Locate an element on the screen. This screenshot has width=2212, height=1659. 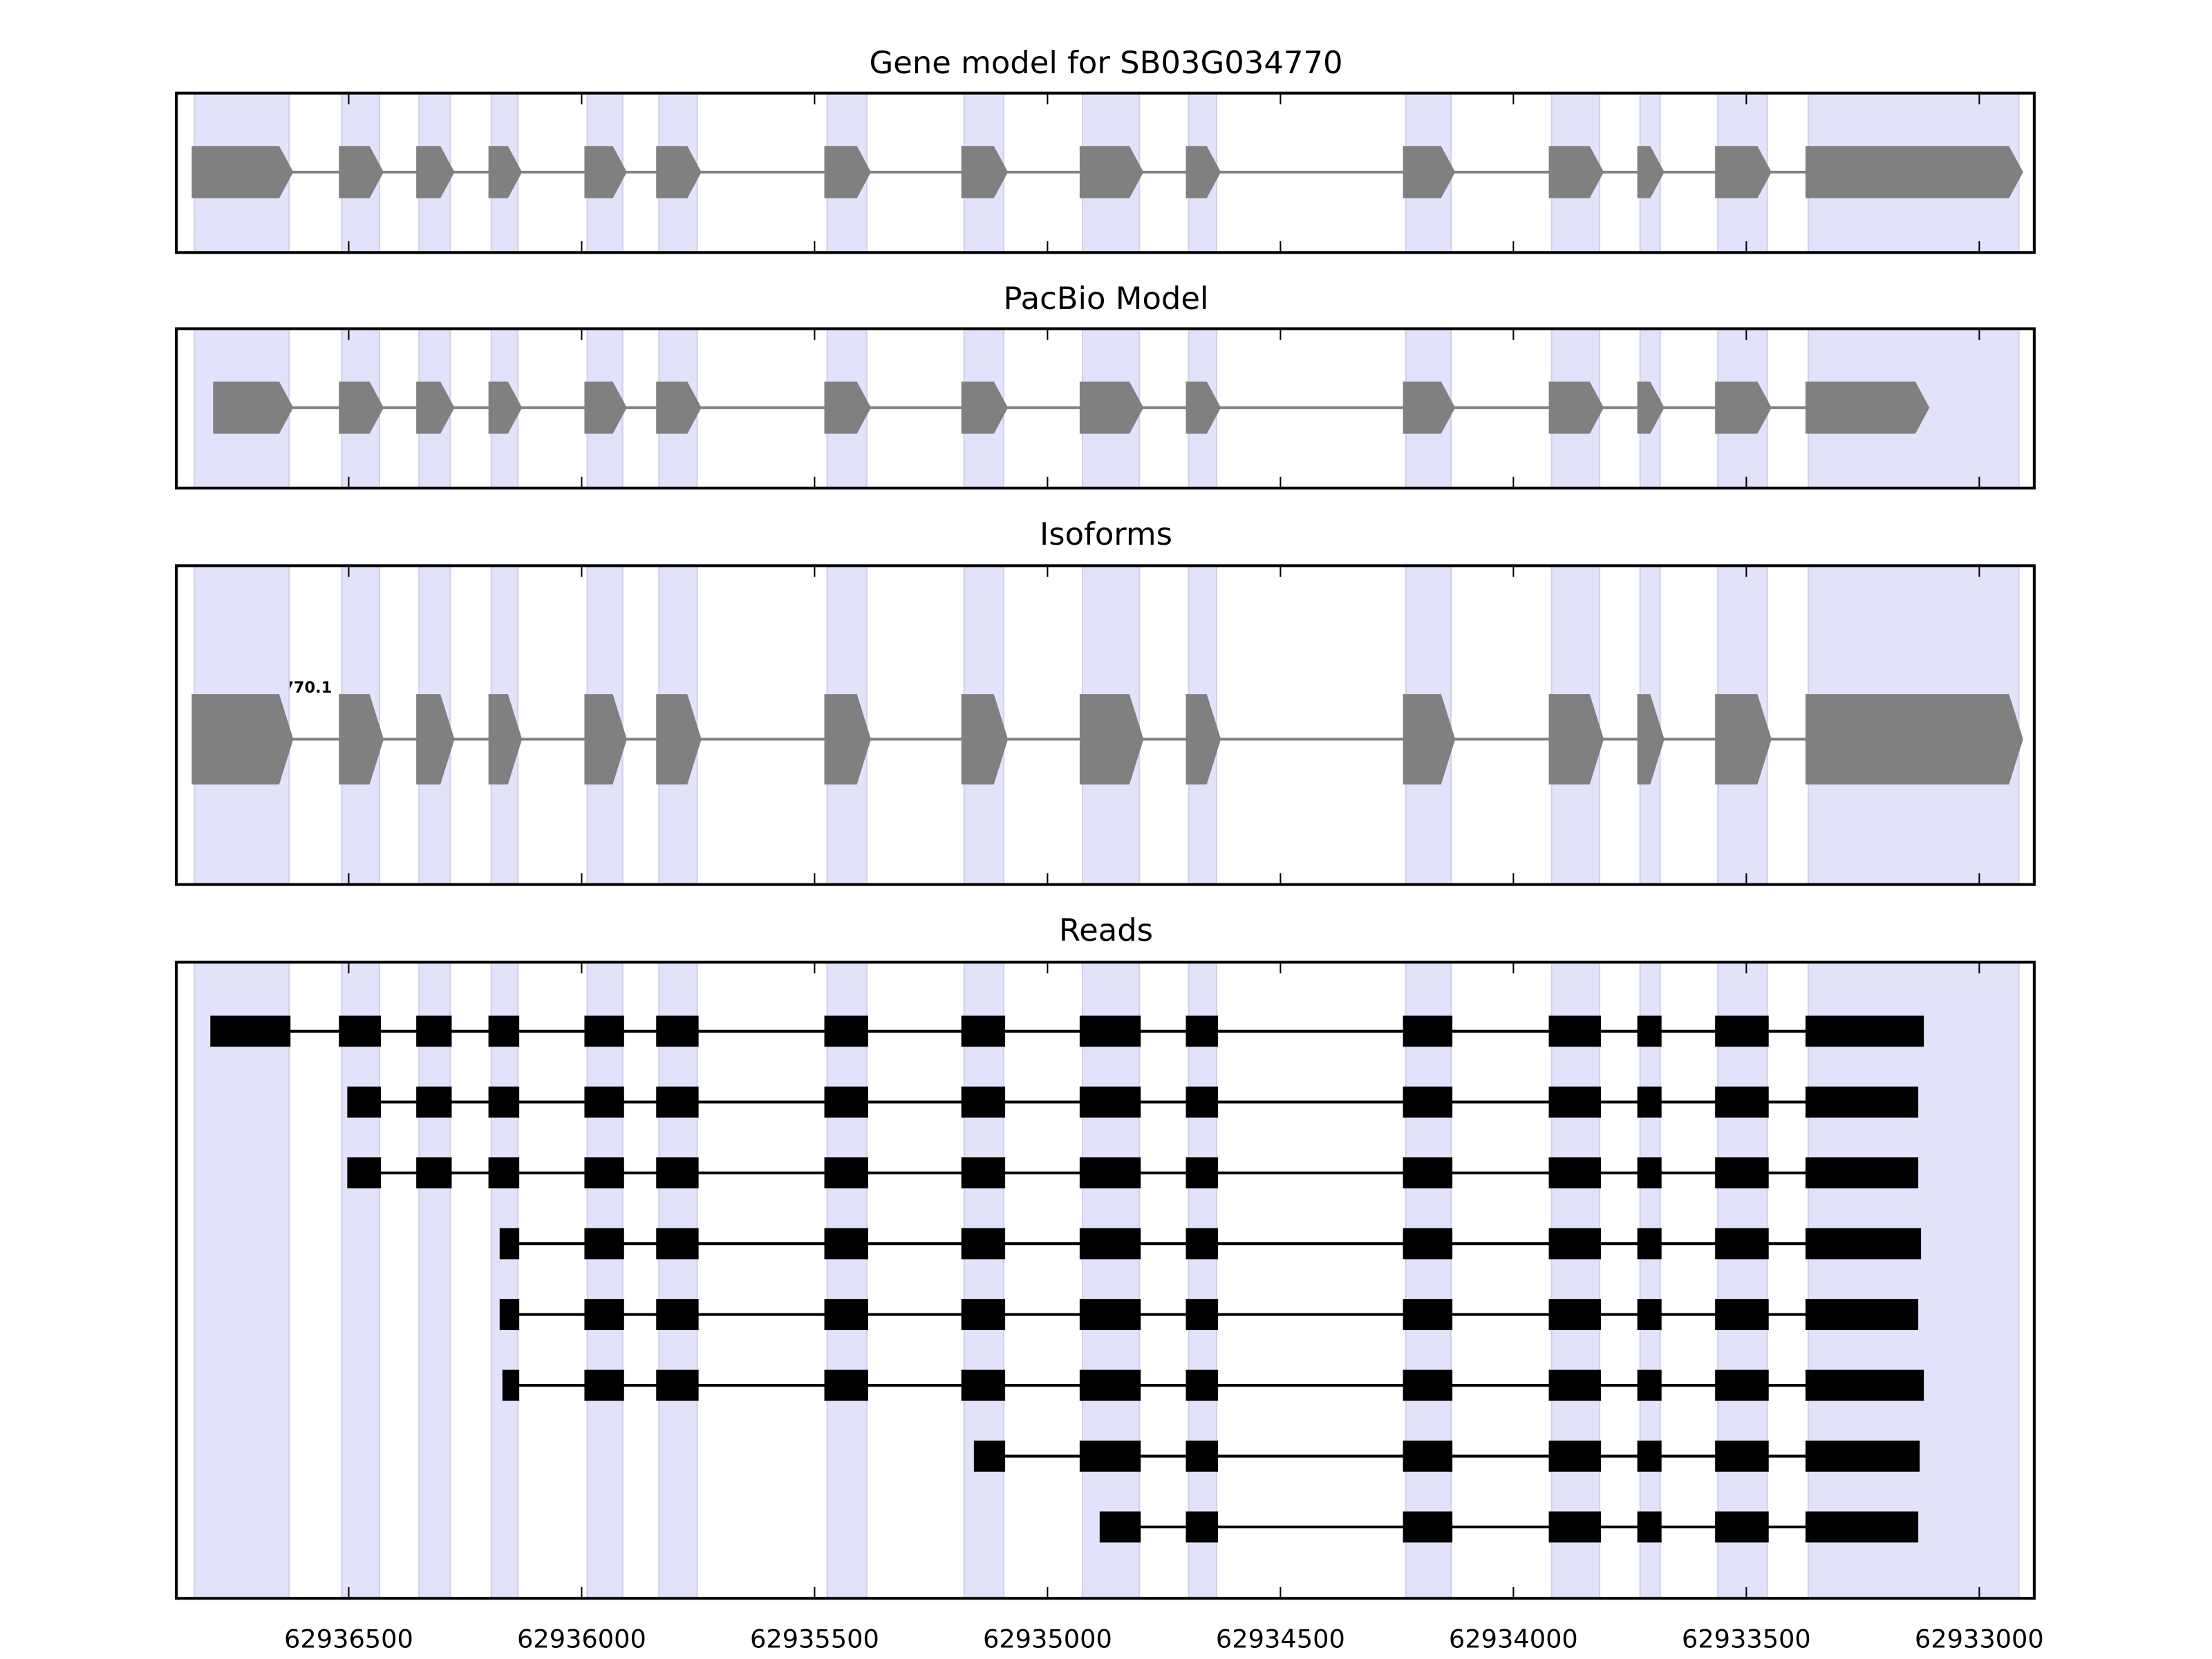
x-tick-label: 62935500 is located at coordinates (814, 1639).